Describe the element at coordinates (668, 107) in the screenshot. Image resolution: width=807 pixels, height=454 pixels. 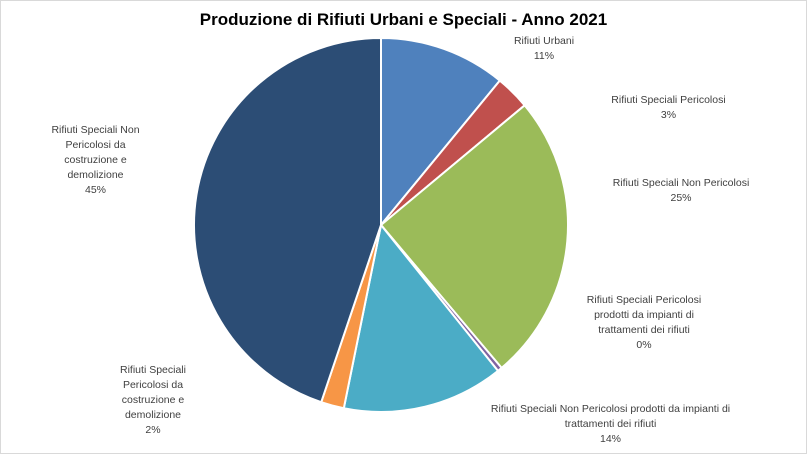
I see `label-speciali-pericolosi: Rifiuti Speciali Pericolosi 3%` at that location.